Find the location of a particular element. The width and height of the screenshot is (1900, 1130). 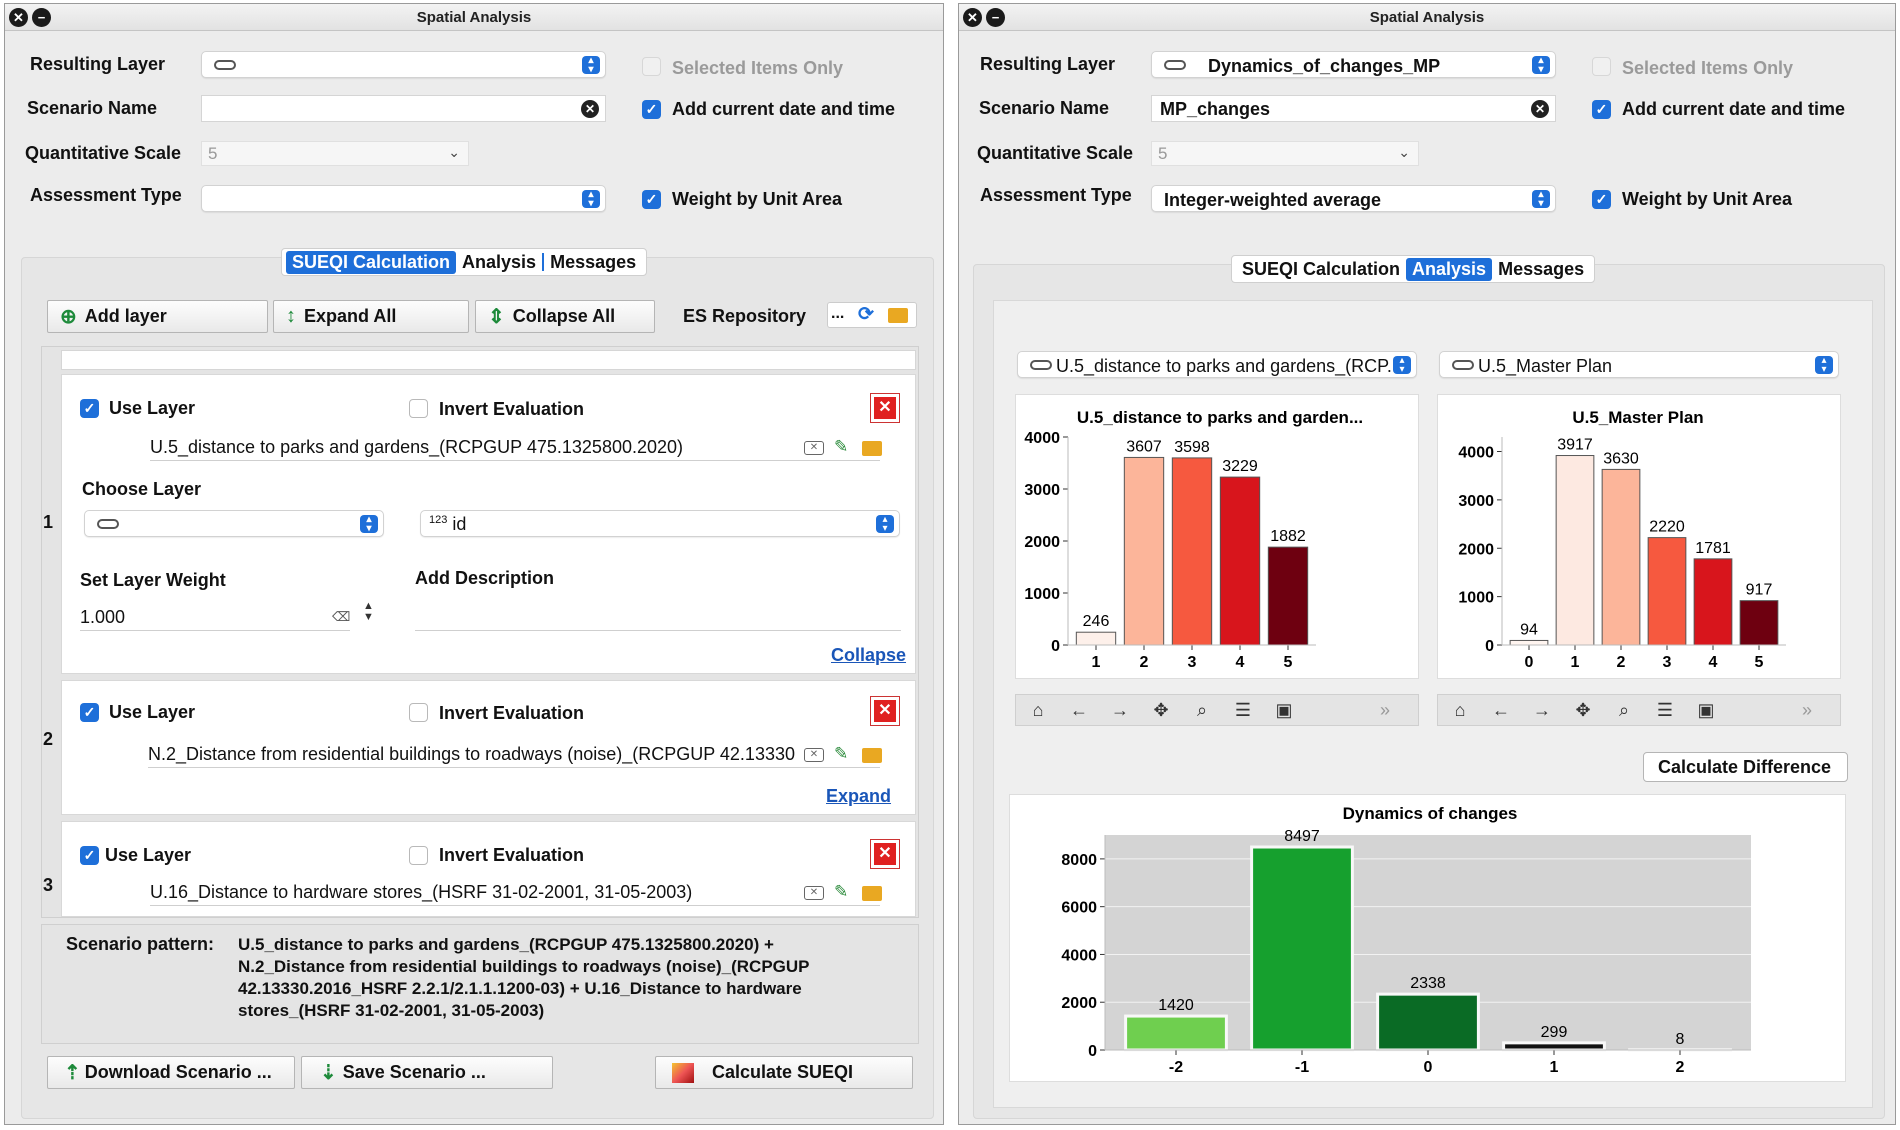

id-field-combo: 123 id ▴ ▾ is located at coordinates (660, 523).